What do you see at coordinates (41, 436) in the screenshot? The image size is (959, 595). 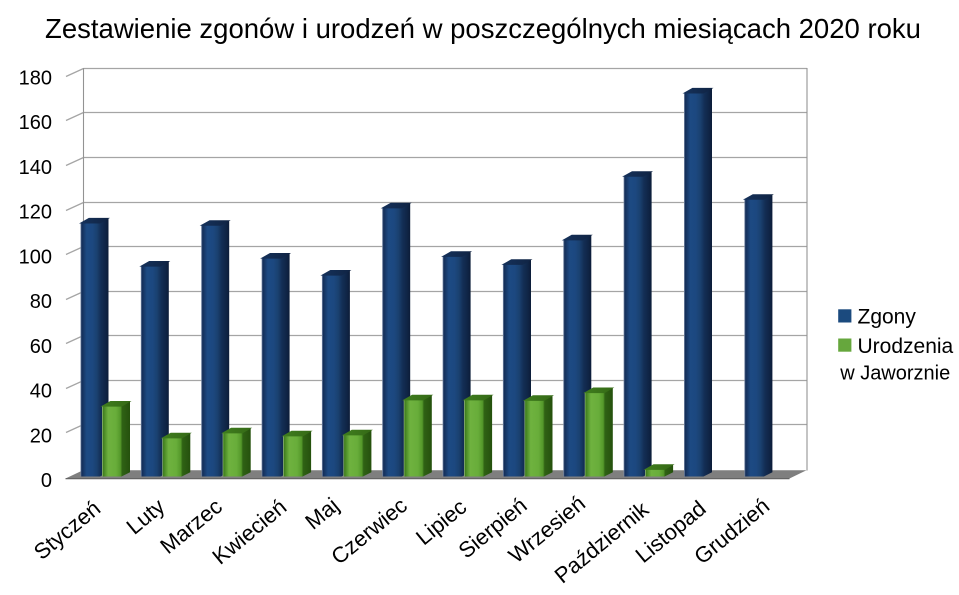 I see `svg-text: 20` at bounding box center [41, 436].